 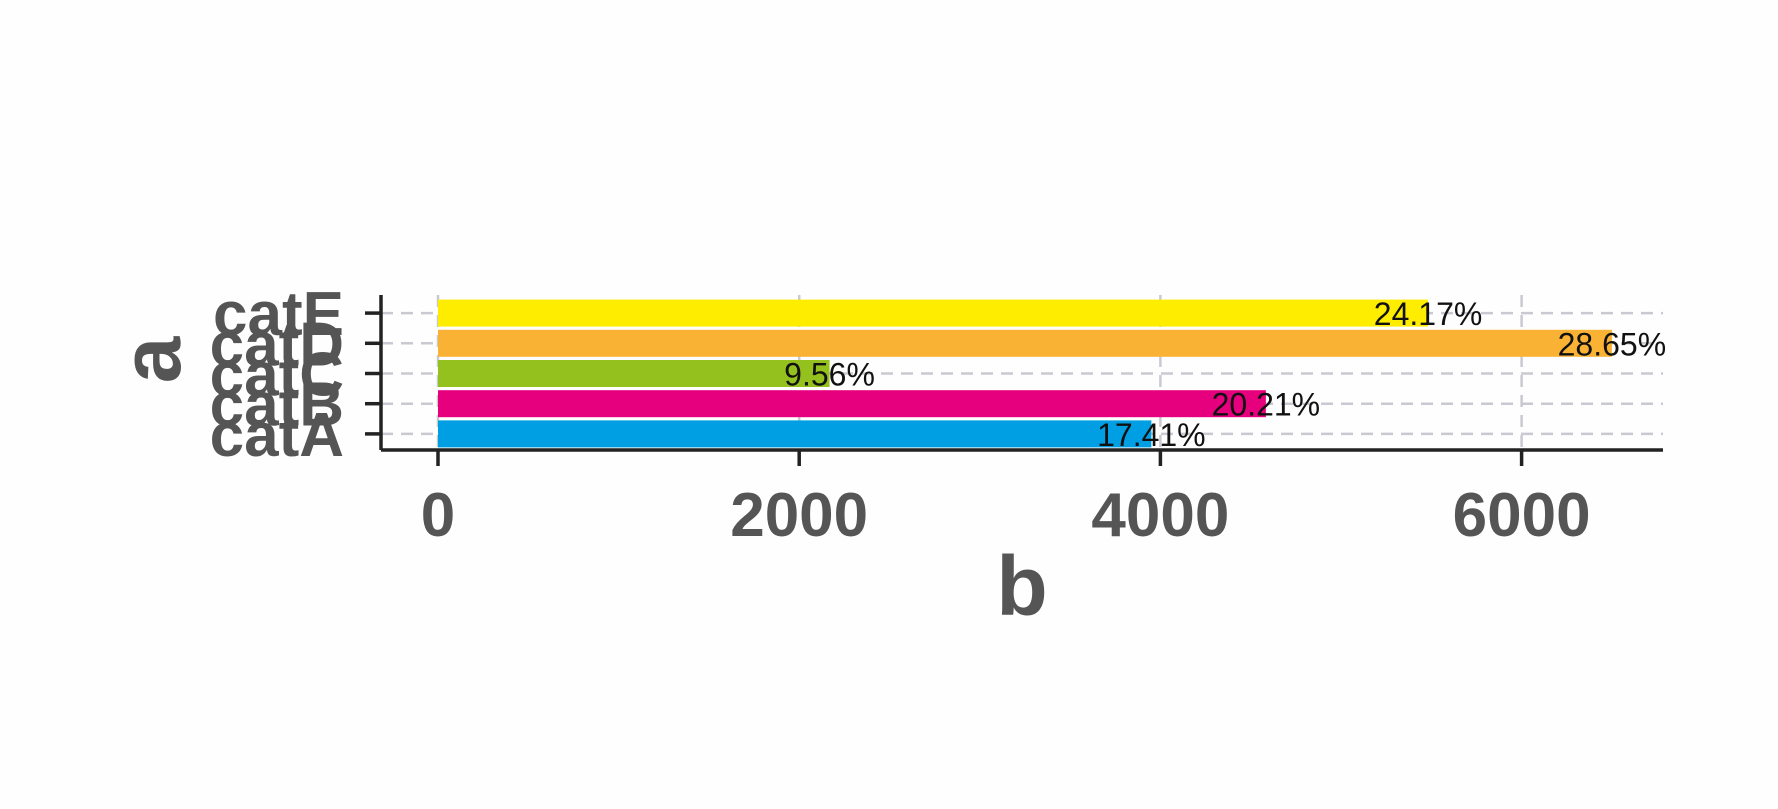 What do you see at coordinates (151, 359) in the screenshot?
I see `y-axis-title: a` at bounding box center [151, 359].